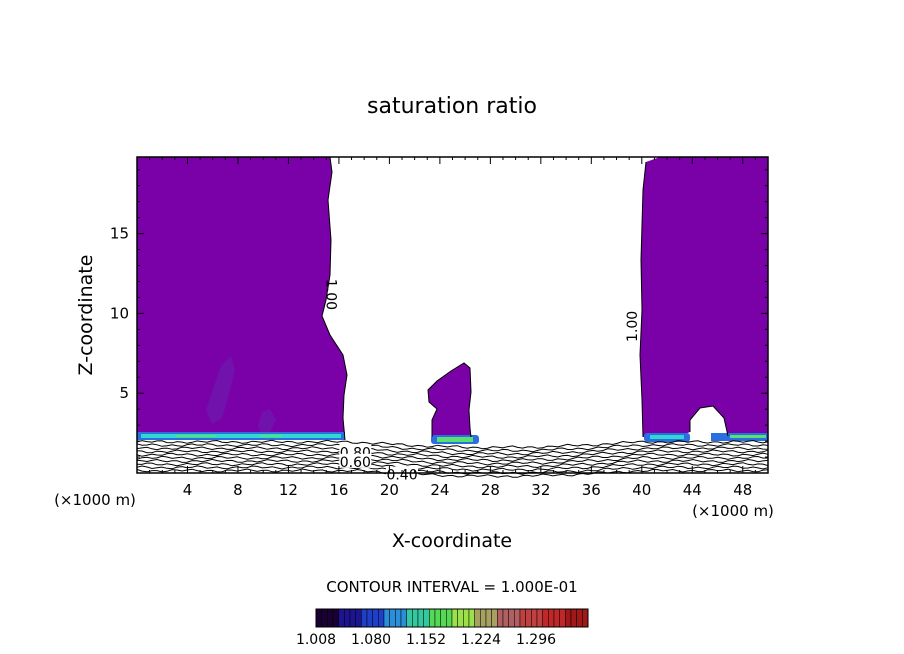 Image resolution: width=904 pixels, height=654 pixels. I want to click on y-tick-label: 5, so click(124, 393).